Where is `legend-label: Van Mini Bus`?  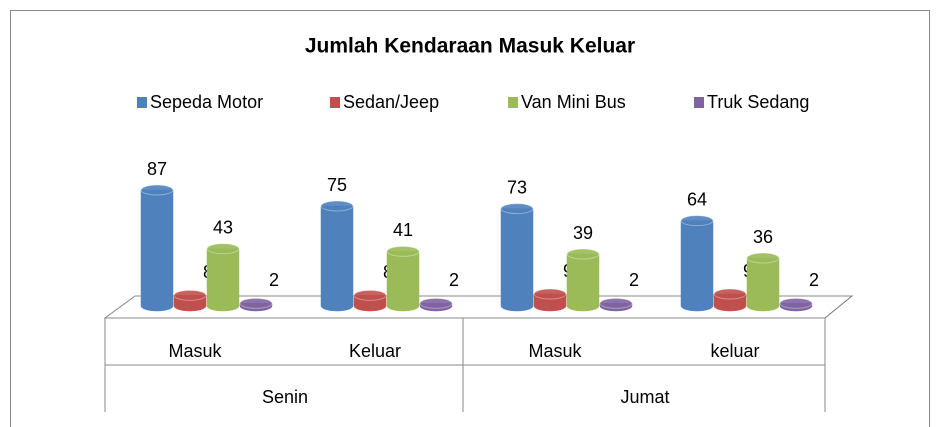
legend-label: Van Mini Bus is located at coordinates (573, 102).